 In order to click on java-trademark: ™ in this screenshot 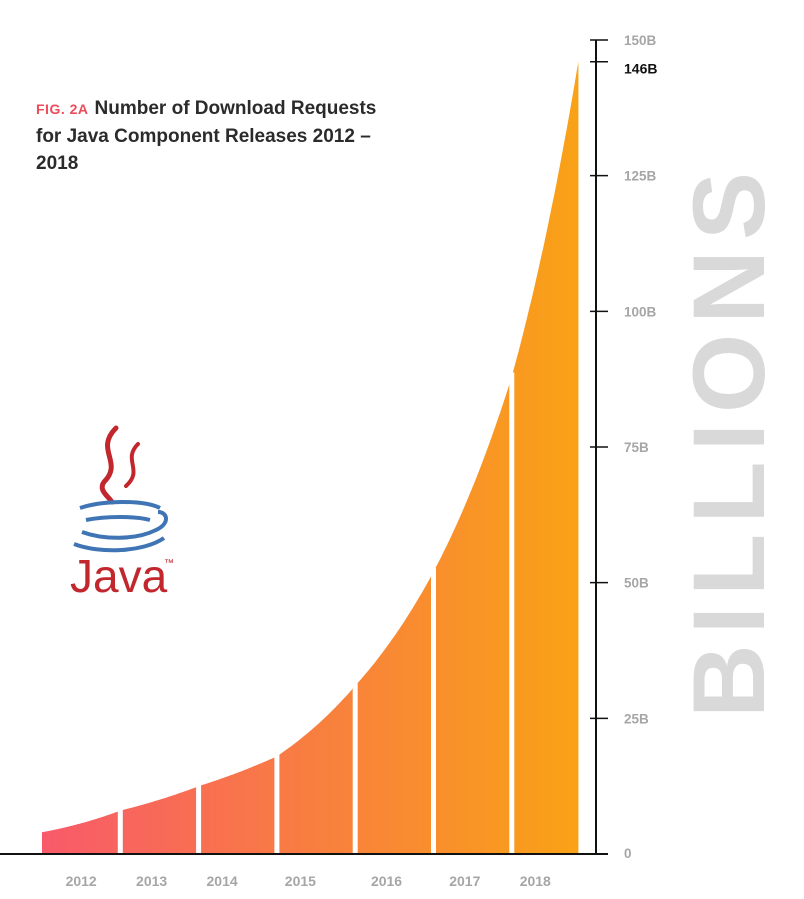, I will do `click(169, 563)`.